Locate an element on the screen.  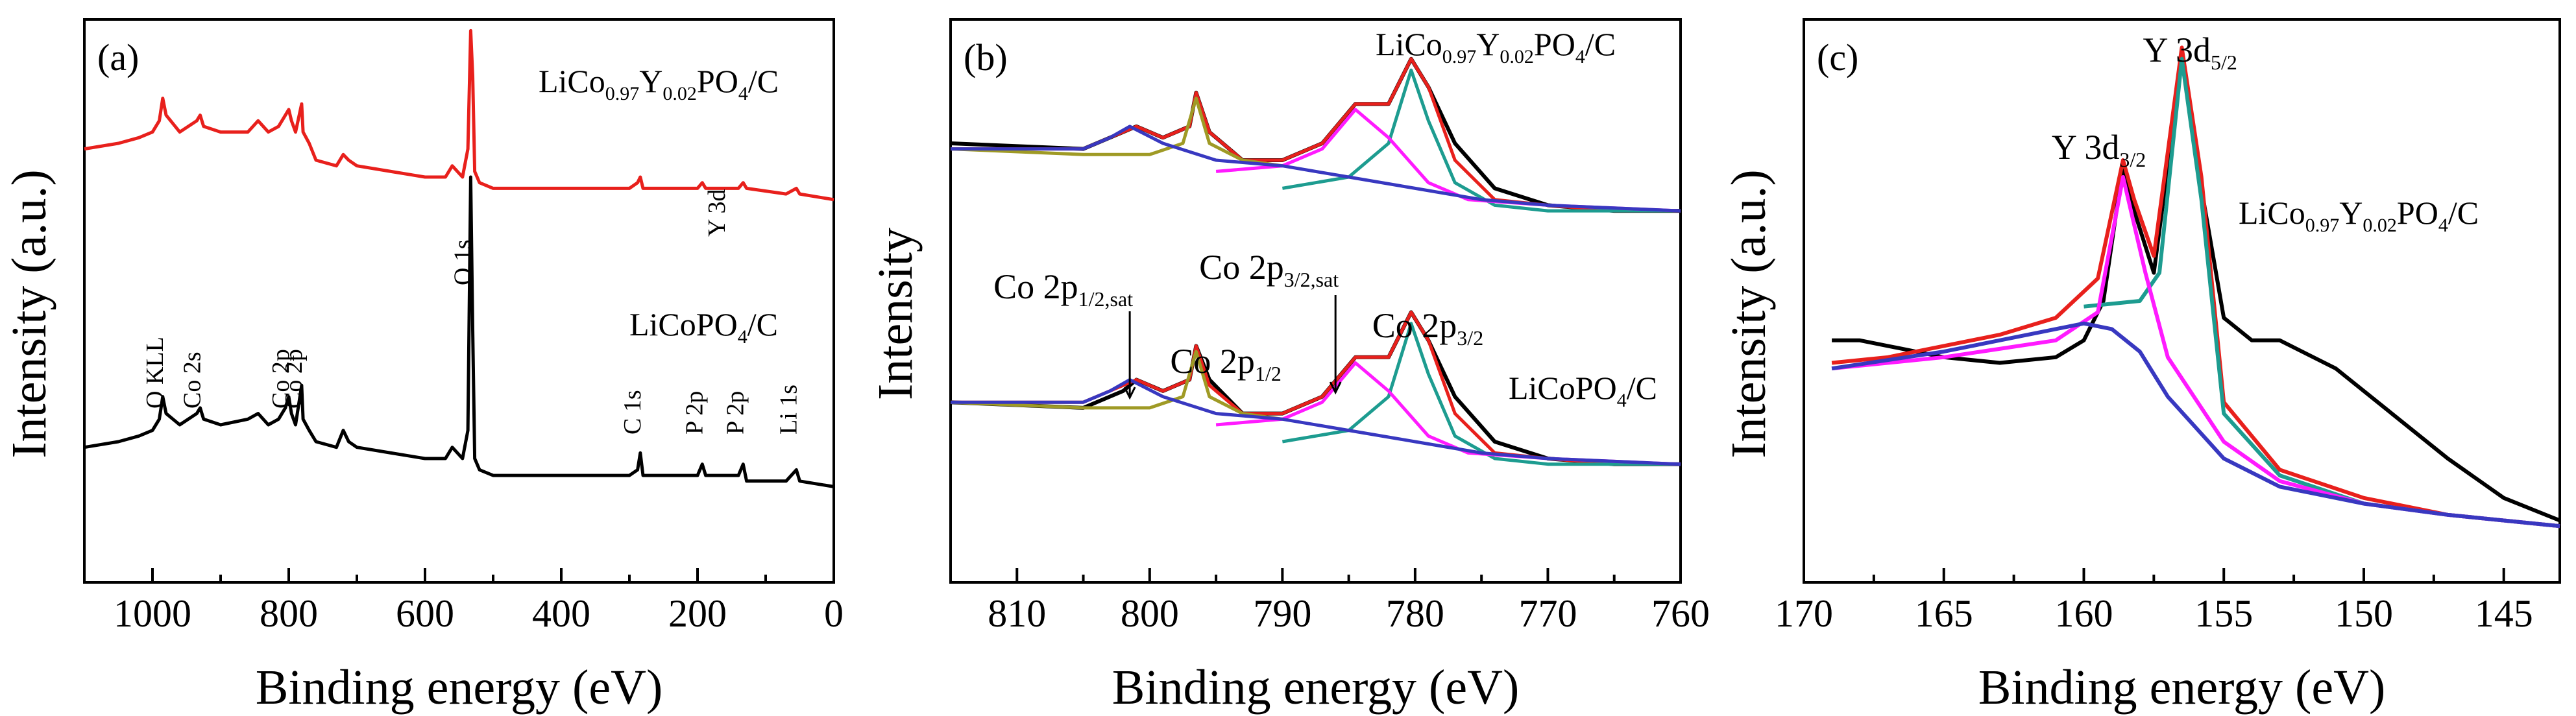
series-name-part: 0.97 is located at coordinates (2322, 225).